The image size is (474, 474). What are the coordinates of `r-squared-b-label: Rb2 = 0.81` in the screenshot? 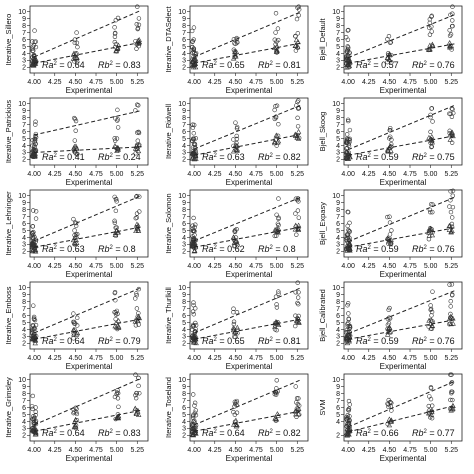 It's located at (279, 341).